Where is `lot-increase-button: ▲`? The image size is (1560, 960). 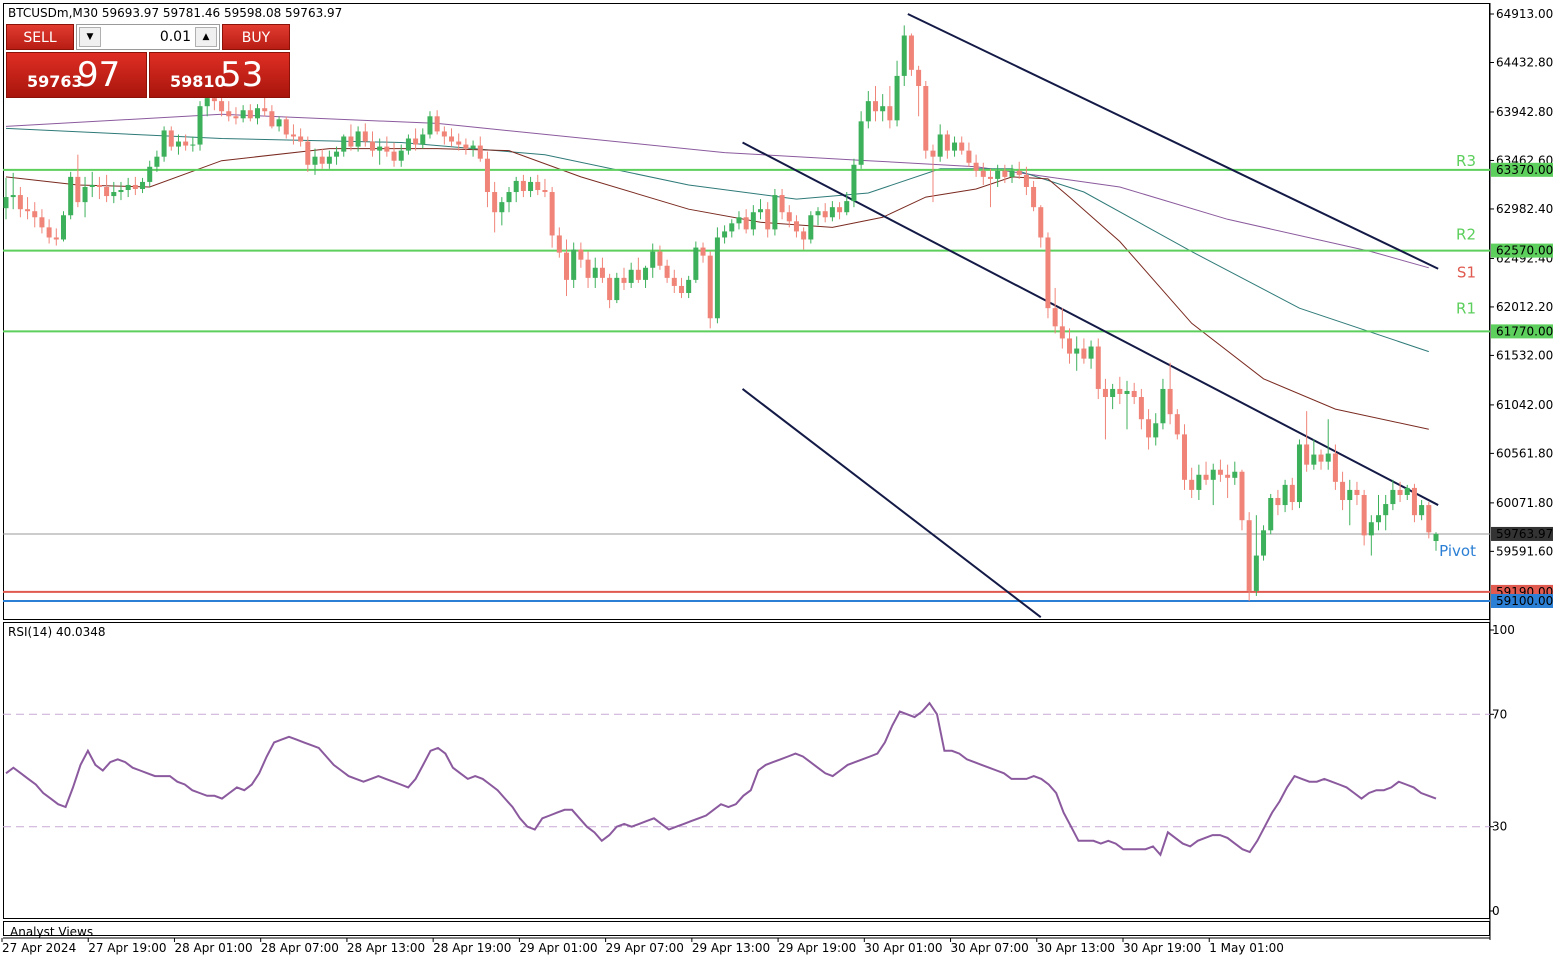
lot-increase-button: ▲ is located at coordinates (206, 37).